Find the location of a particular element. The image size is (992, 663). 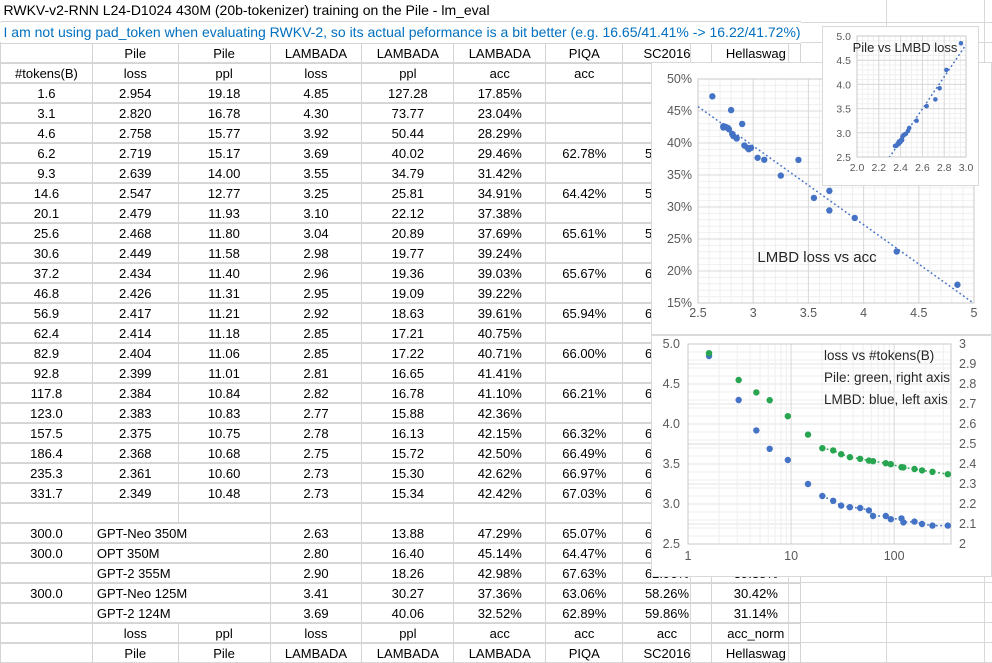

table-cell: 18.26 is located at coordinates (408, 573).